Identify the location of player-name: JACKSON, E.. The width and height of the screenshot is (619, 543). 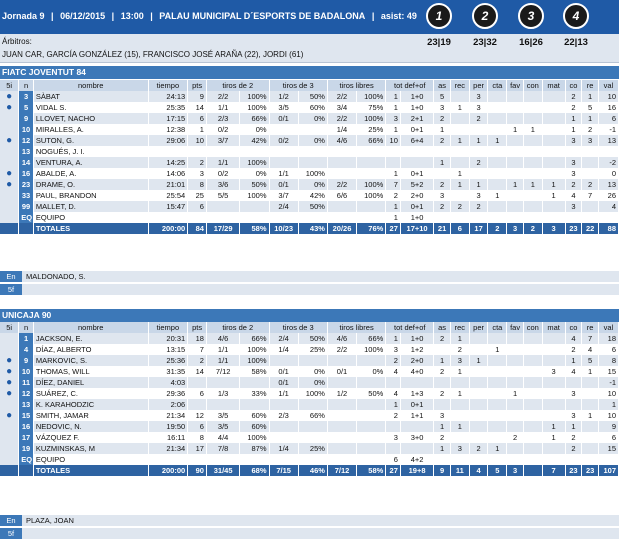
(91, 338).